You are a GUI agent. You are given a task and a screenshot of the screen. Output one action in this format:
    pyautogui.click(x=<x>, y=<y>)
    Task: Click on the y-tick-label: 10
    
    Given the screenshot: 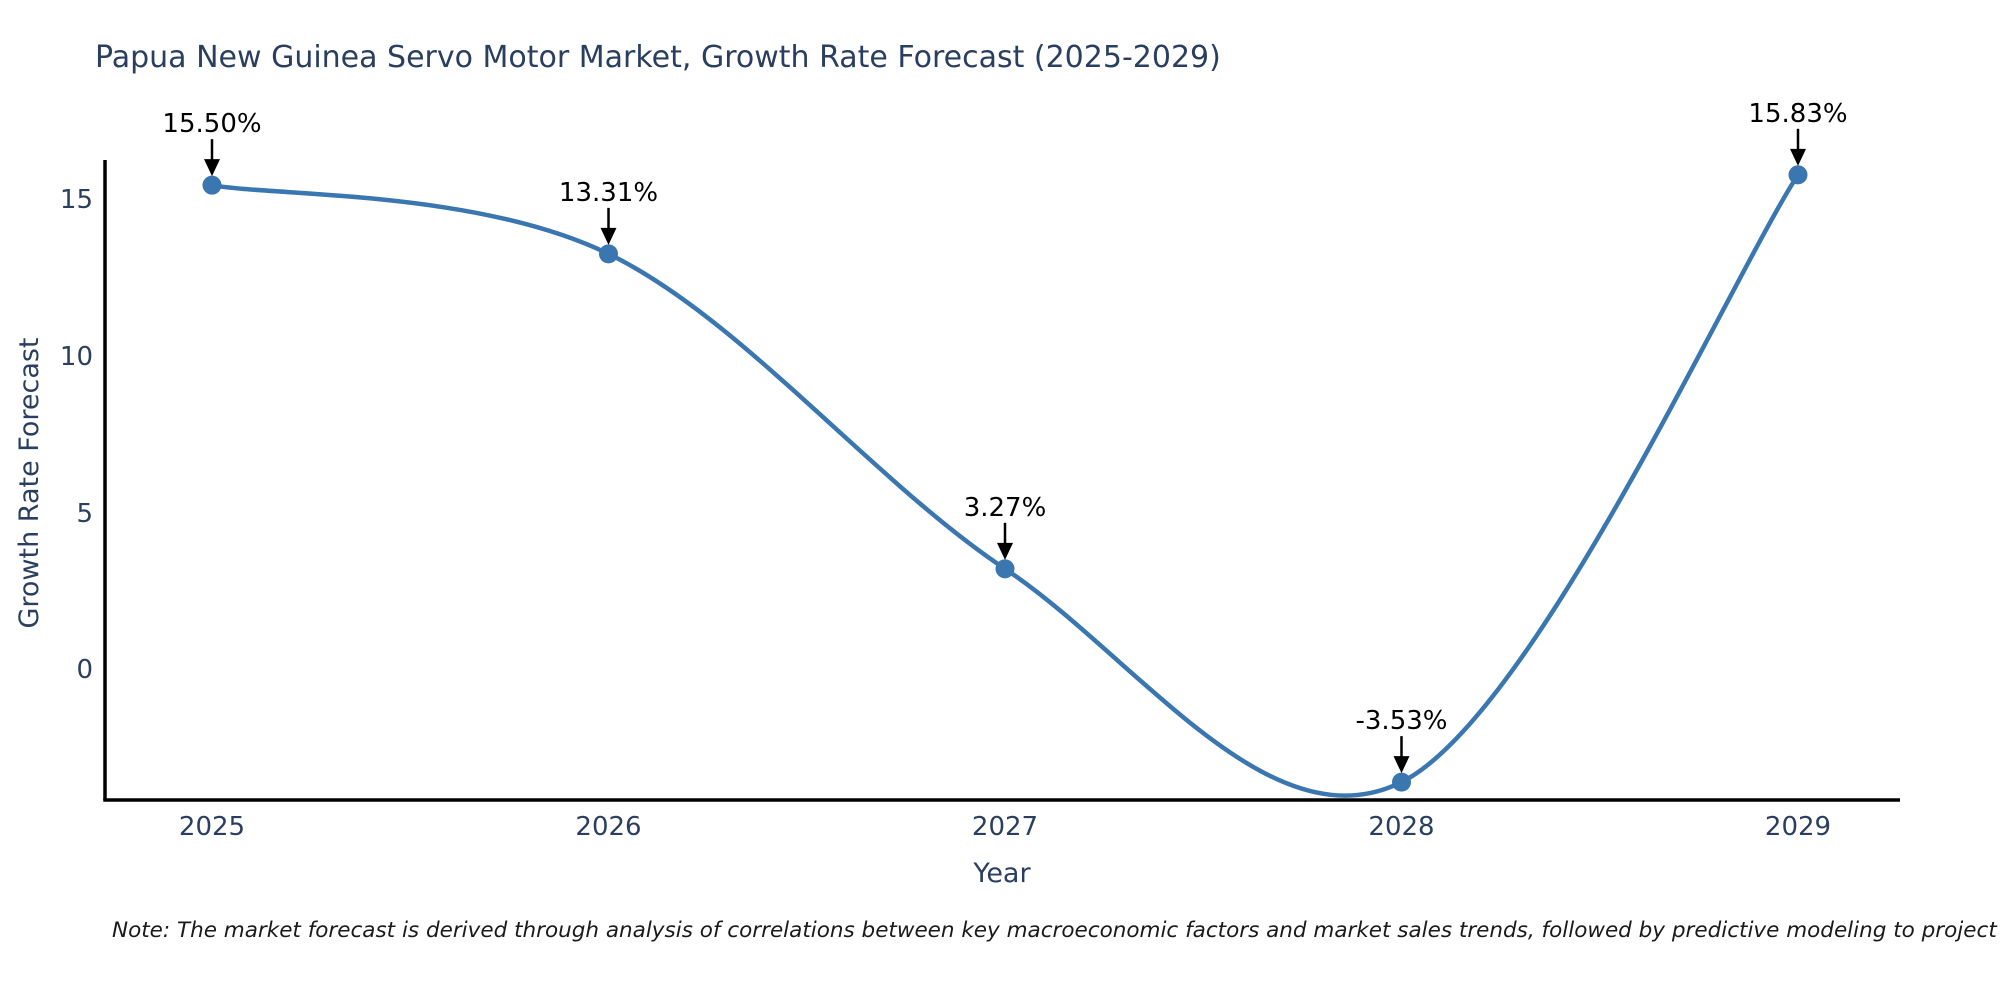 What is the action you would take?
    pyautogui.click(x=76, y=356)
    